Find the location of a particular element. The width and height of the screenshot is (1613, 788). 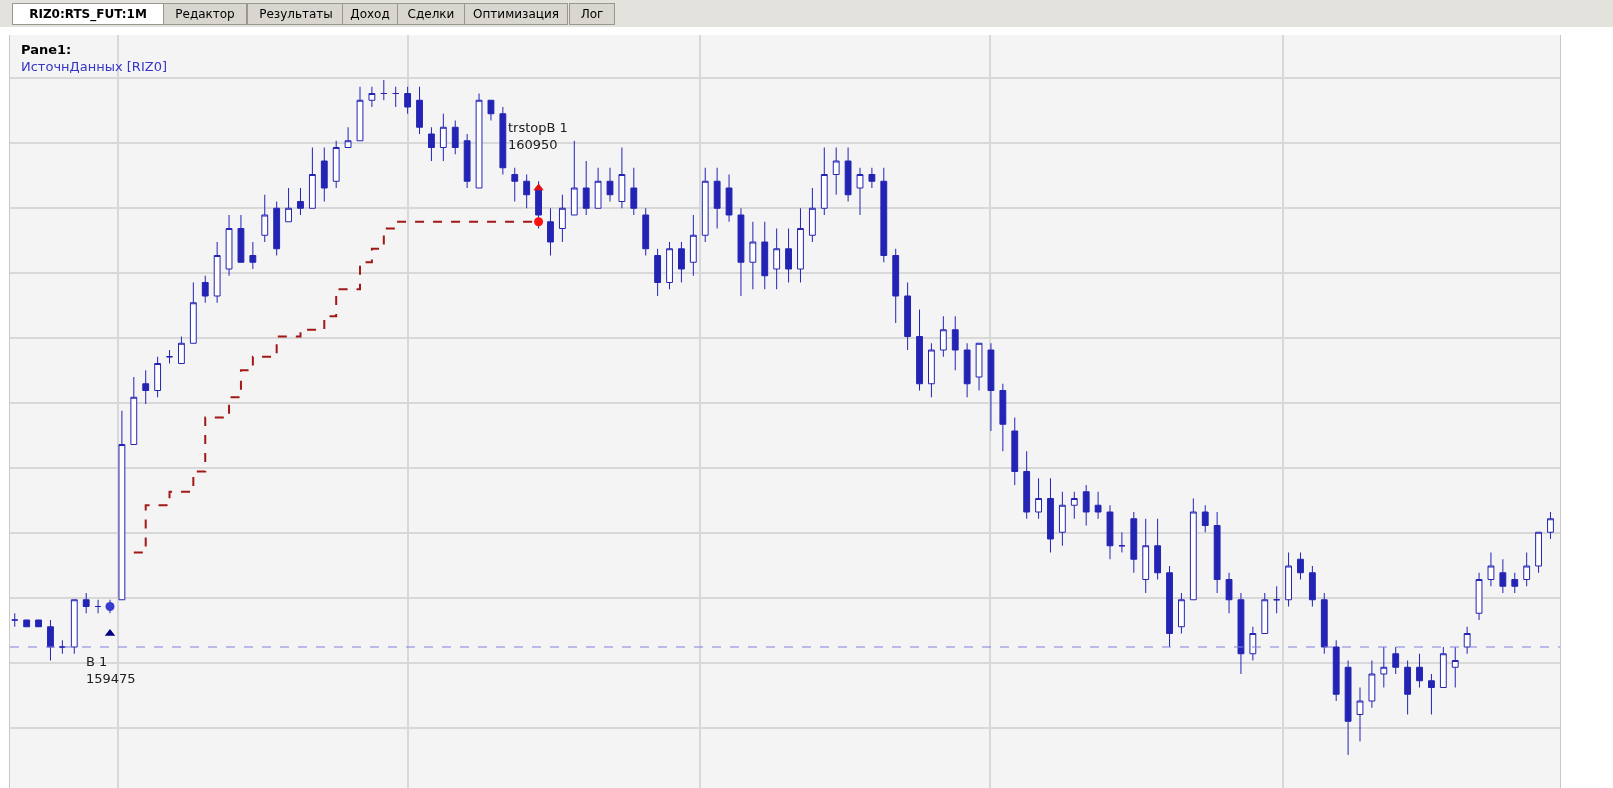

annotation: trstopB 1 160950 is located at coordinates (538, 136).